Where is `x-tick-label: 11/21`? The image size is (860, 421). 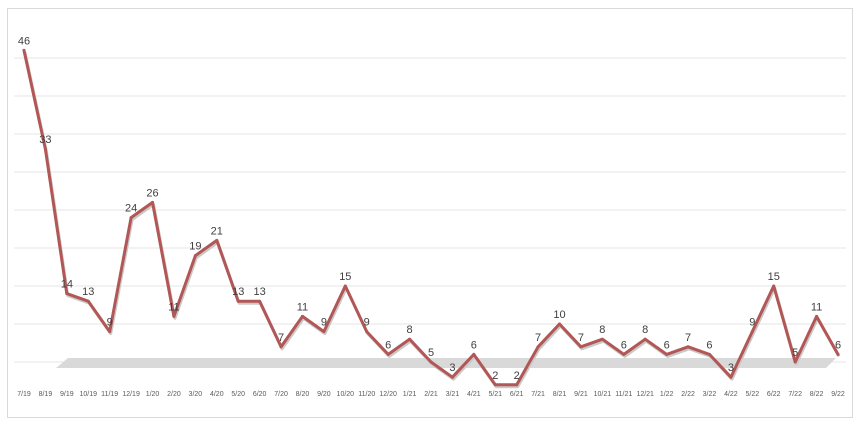
x-tick-label: 11/21 is located at coordinates (623, 394).